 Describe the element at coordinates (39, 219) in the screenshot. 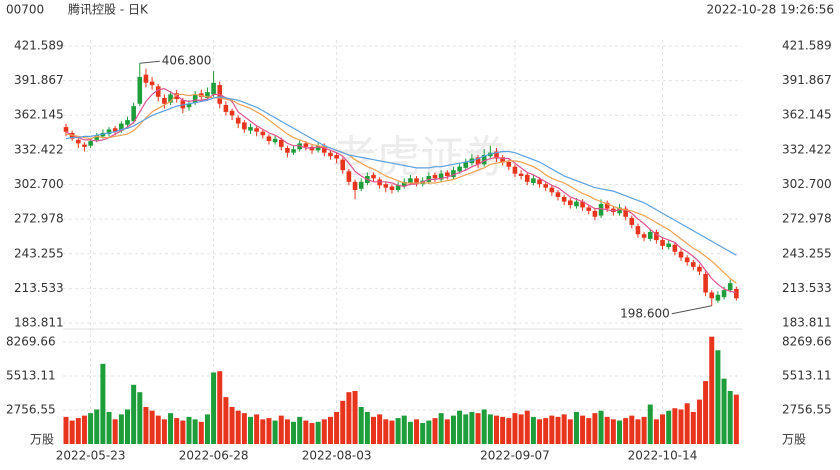

I see `y-tick-label: 272.978` at that location.